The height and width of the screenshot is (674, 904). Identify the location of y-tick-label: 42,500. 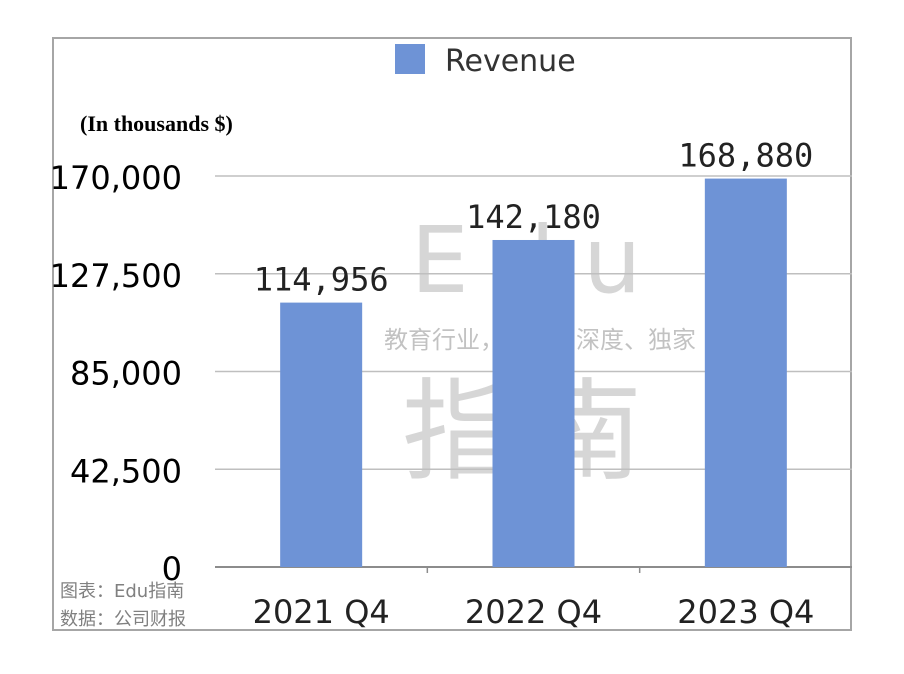
(126, 471).